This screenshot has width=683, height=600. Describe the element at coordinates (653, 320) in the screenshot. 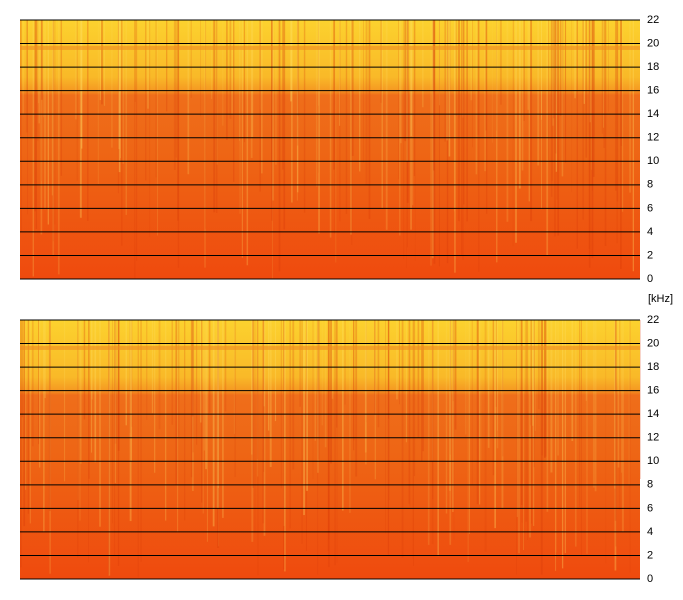

I see `y-tick-label: 22` at that location.